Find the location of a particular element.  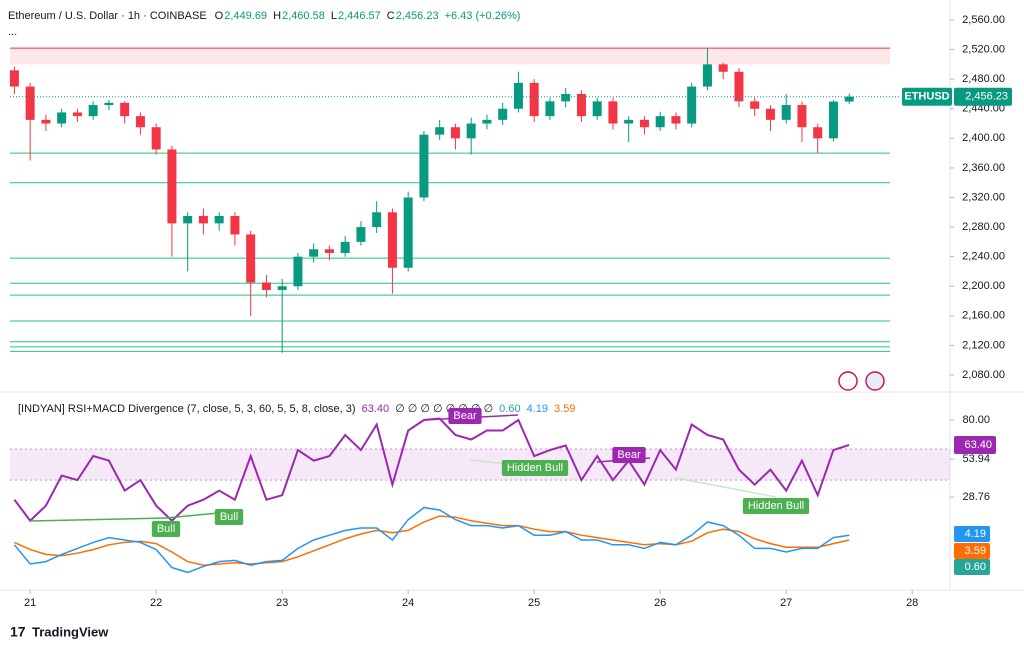

icons is located at coordinates (861, 381).